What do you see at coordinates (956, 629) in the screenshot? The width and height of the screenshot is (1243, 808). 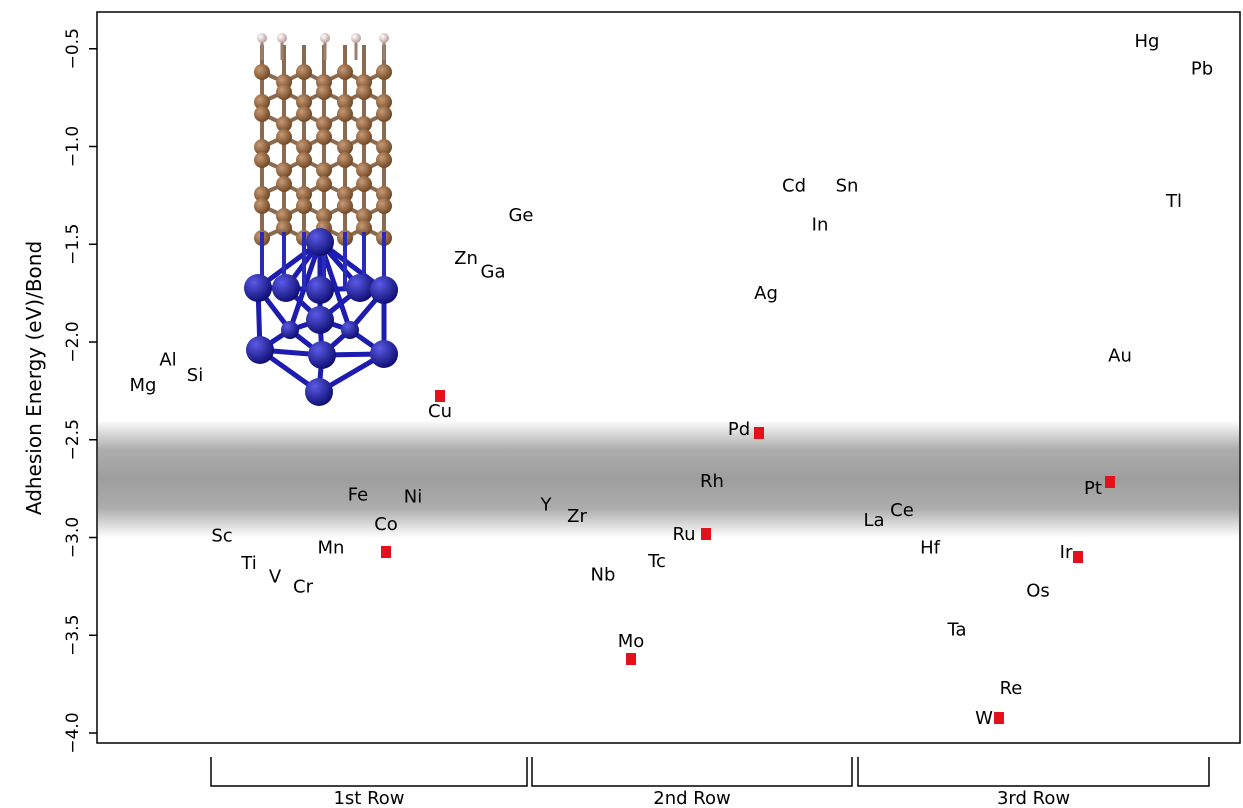 I see `point-label-ta: Ta` at bounding box center [956, 629].